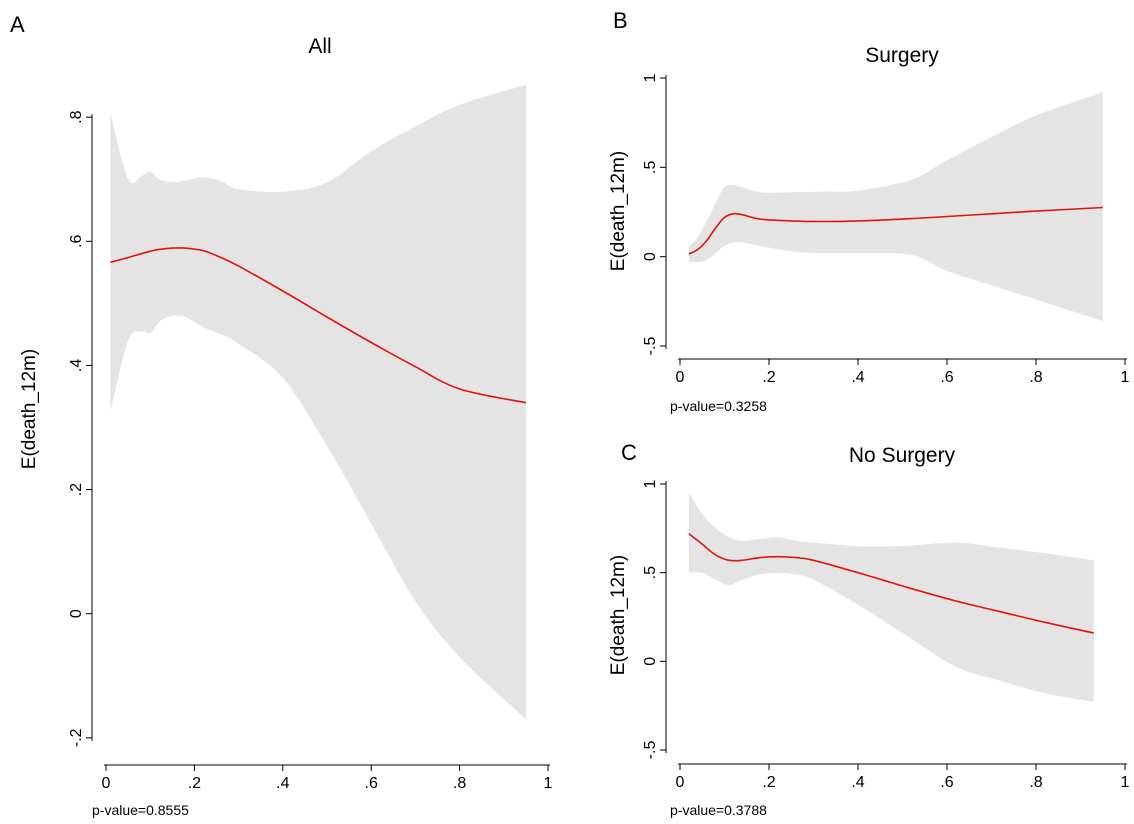 This screenshot has width=1134, height=824. What do you see at coordinates (629, 452) in the screenshot?
I see `panel-letter: C` at bounding box center [629, 452].